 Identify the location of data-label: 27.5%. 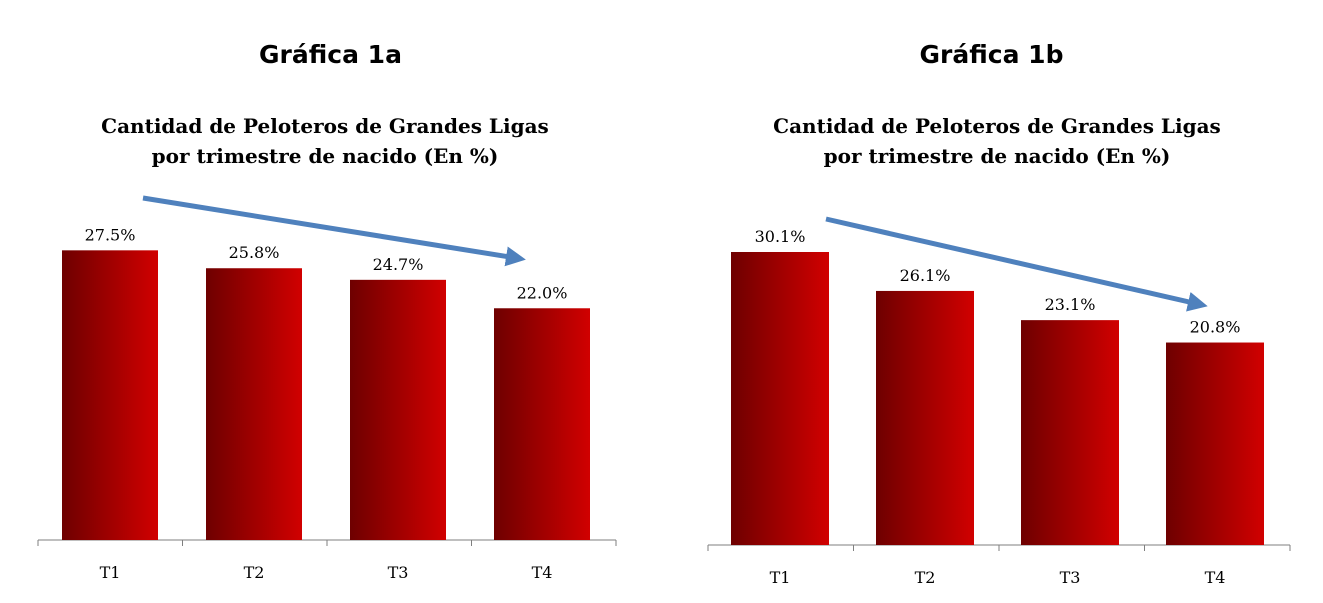
(110, 234).